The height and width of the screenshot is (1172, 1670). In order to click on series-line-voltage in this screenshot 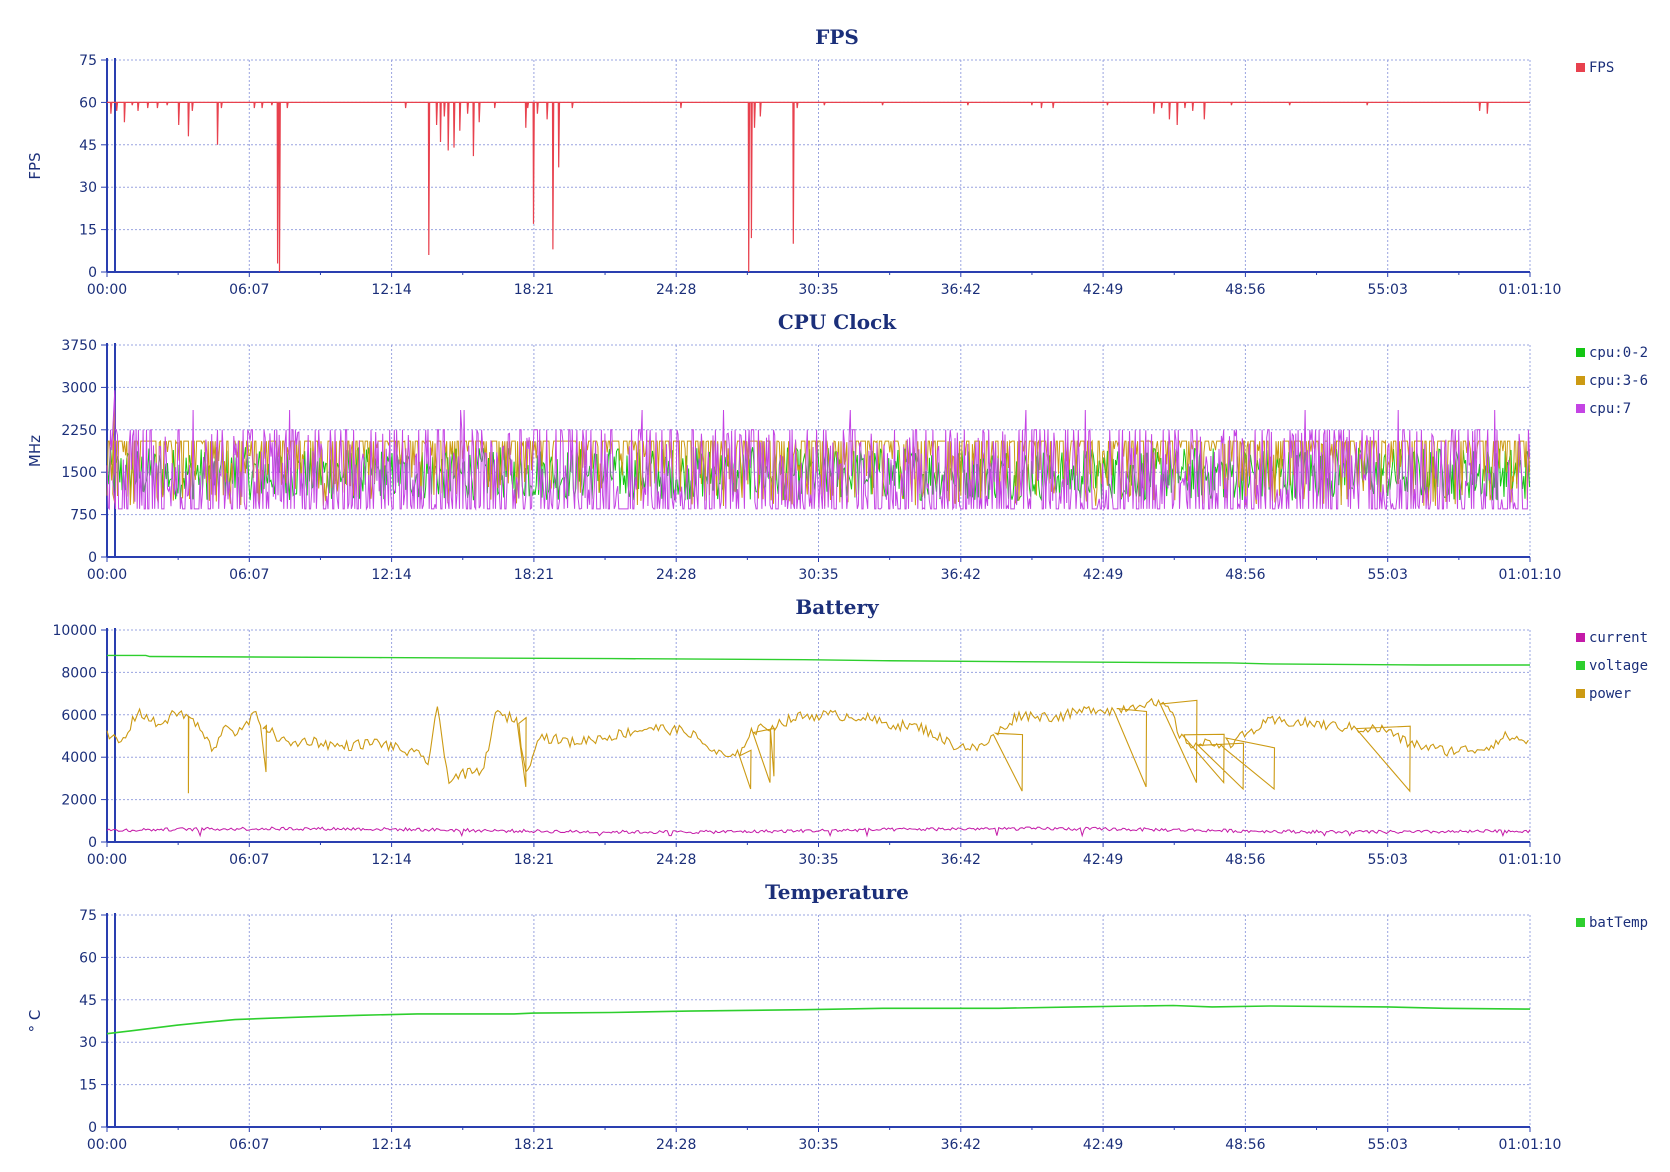, I will do `click(818, 660)`.